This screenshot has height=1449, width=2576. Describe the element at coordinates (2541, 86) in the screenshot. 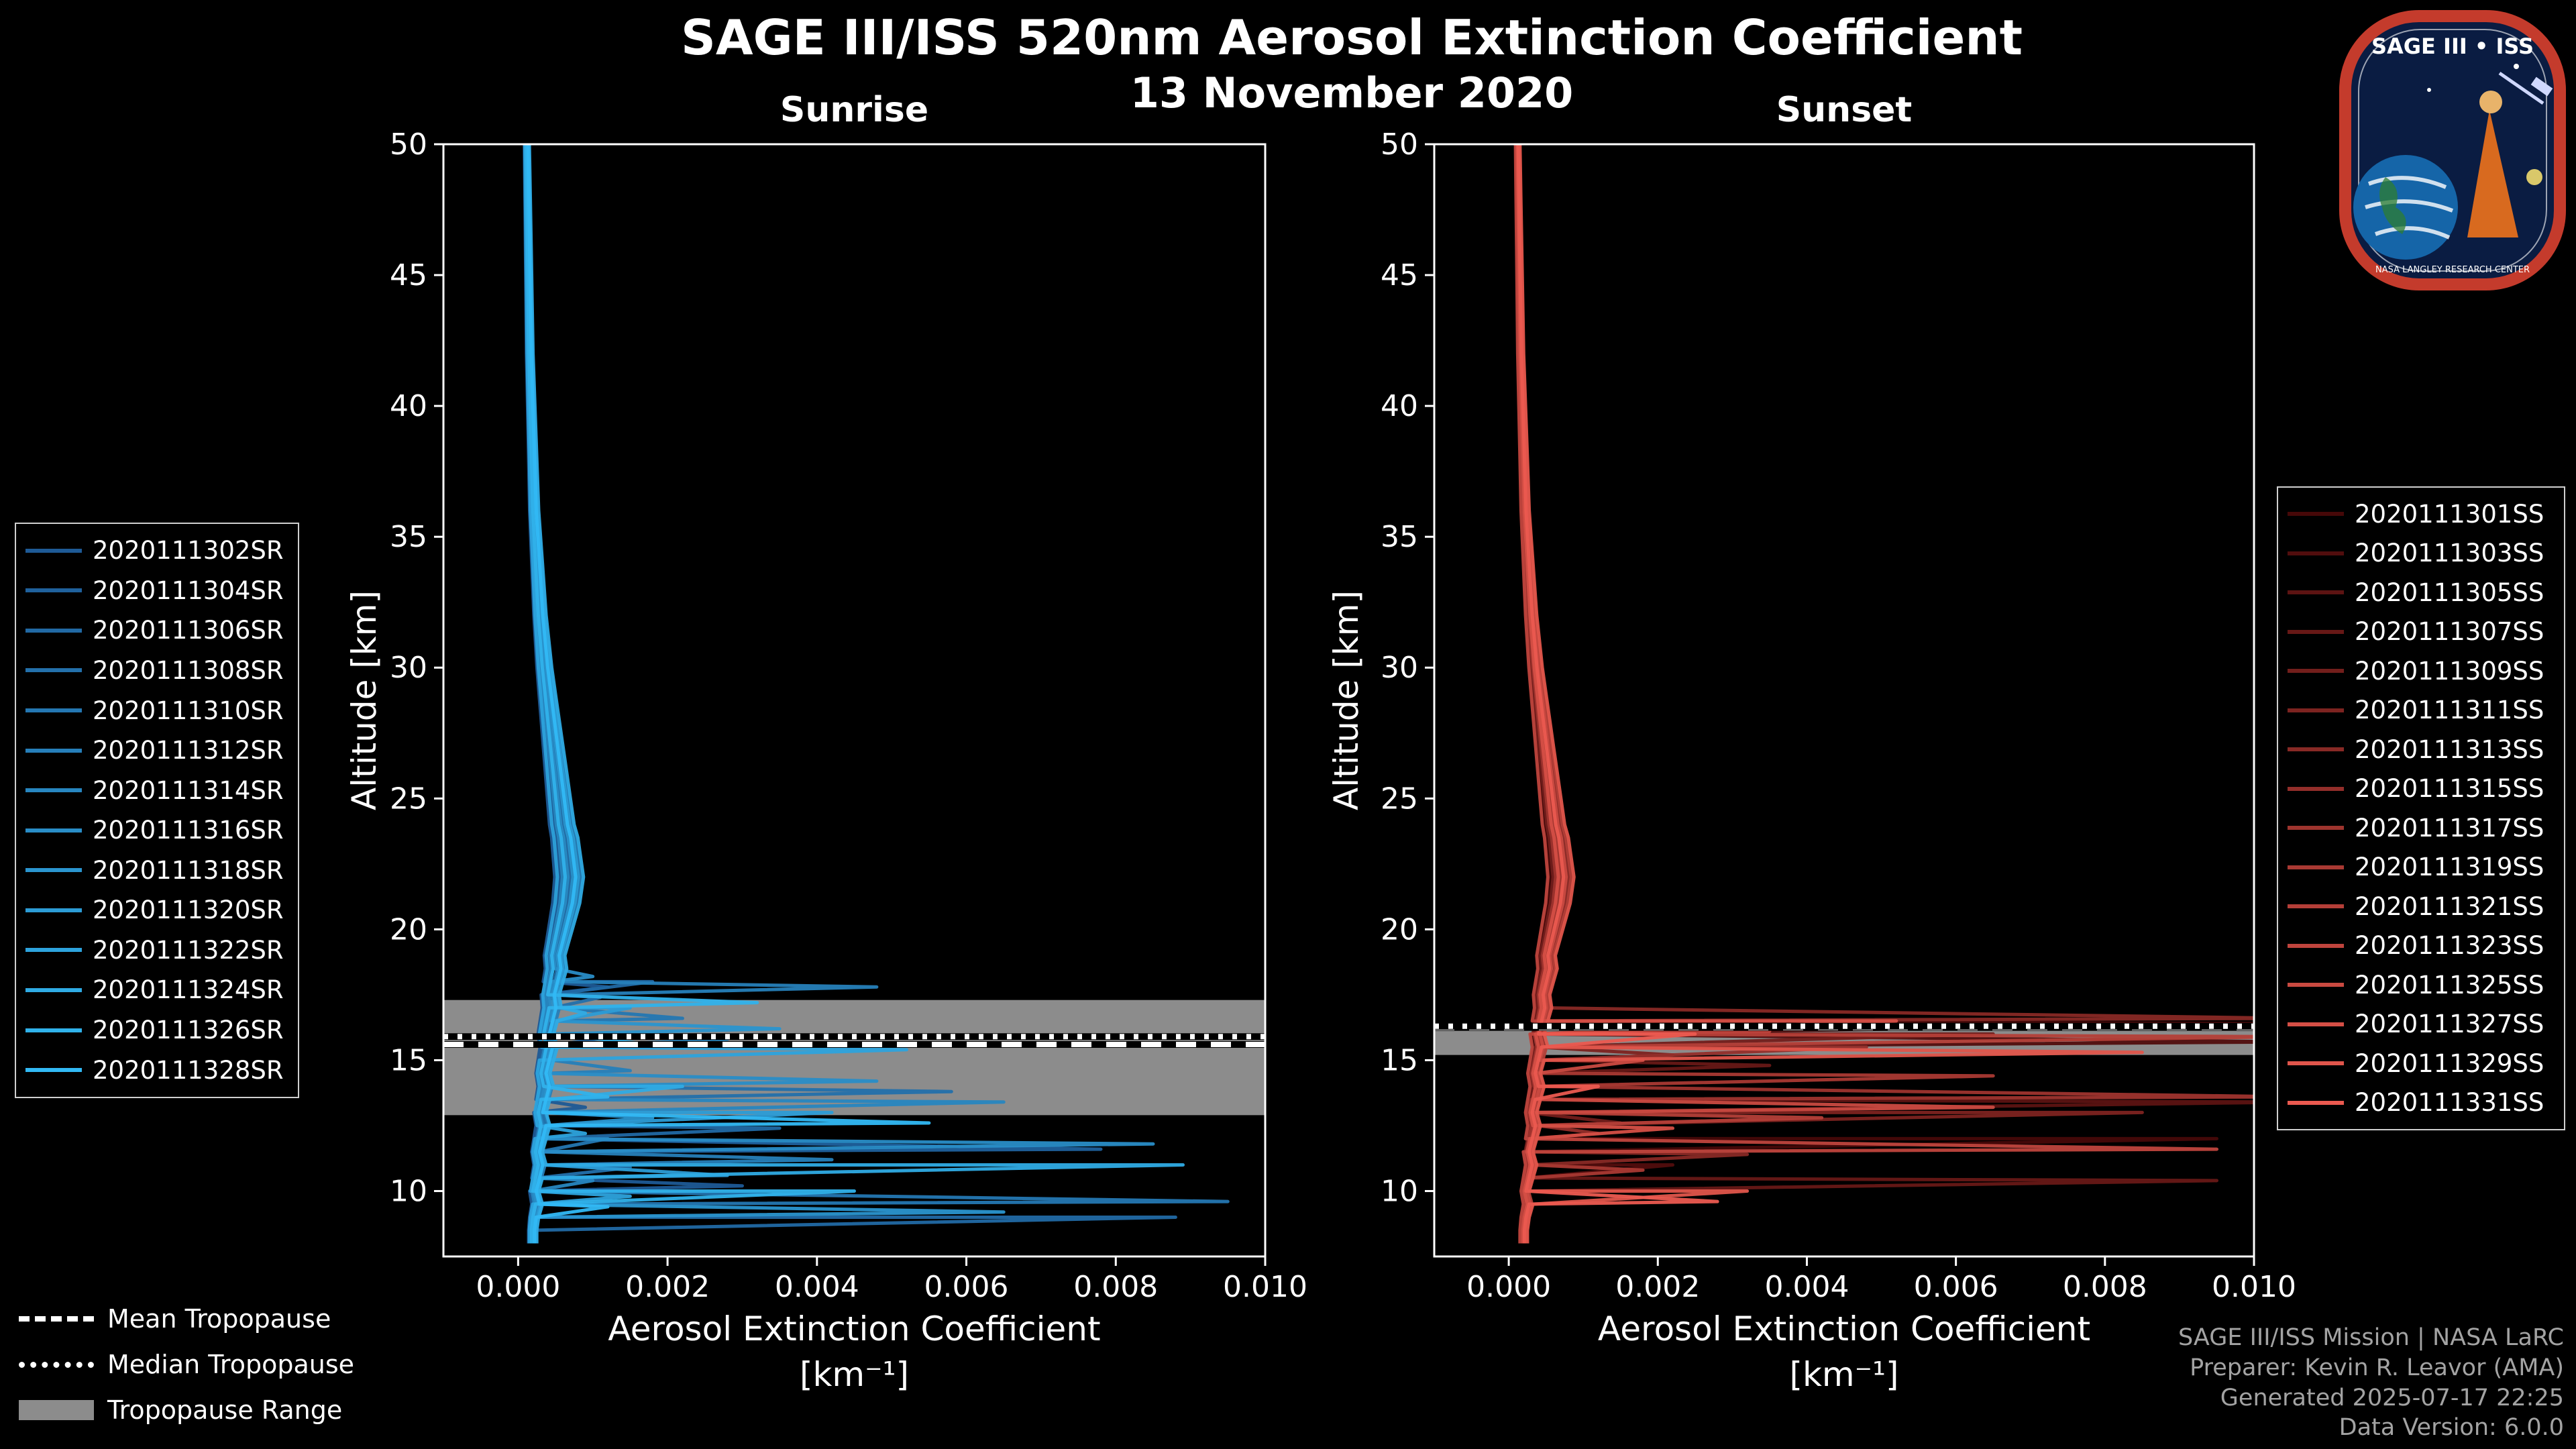

I see `logo-iss-solar-panel` at that location.